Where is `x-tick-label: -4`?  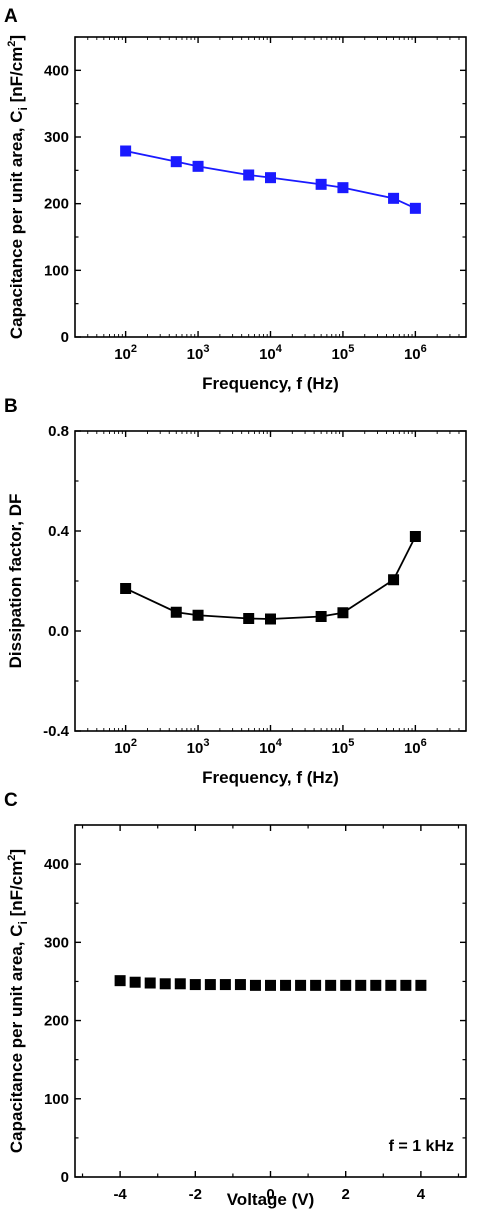
x-tick-label: -4 is located at coordinates (120, 1194).